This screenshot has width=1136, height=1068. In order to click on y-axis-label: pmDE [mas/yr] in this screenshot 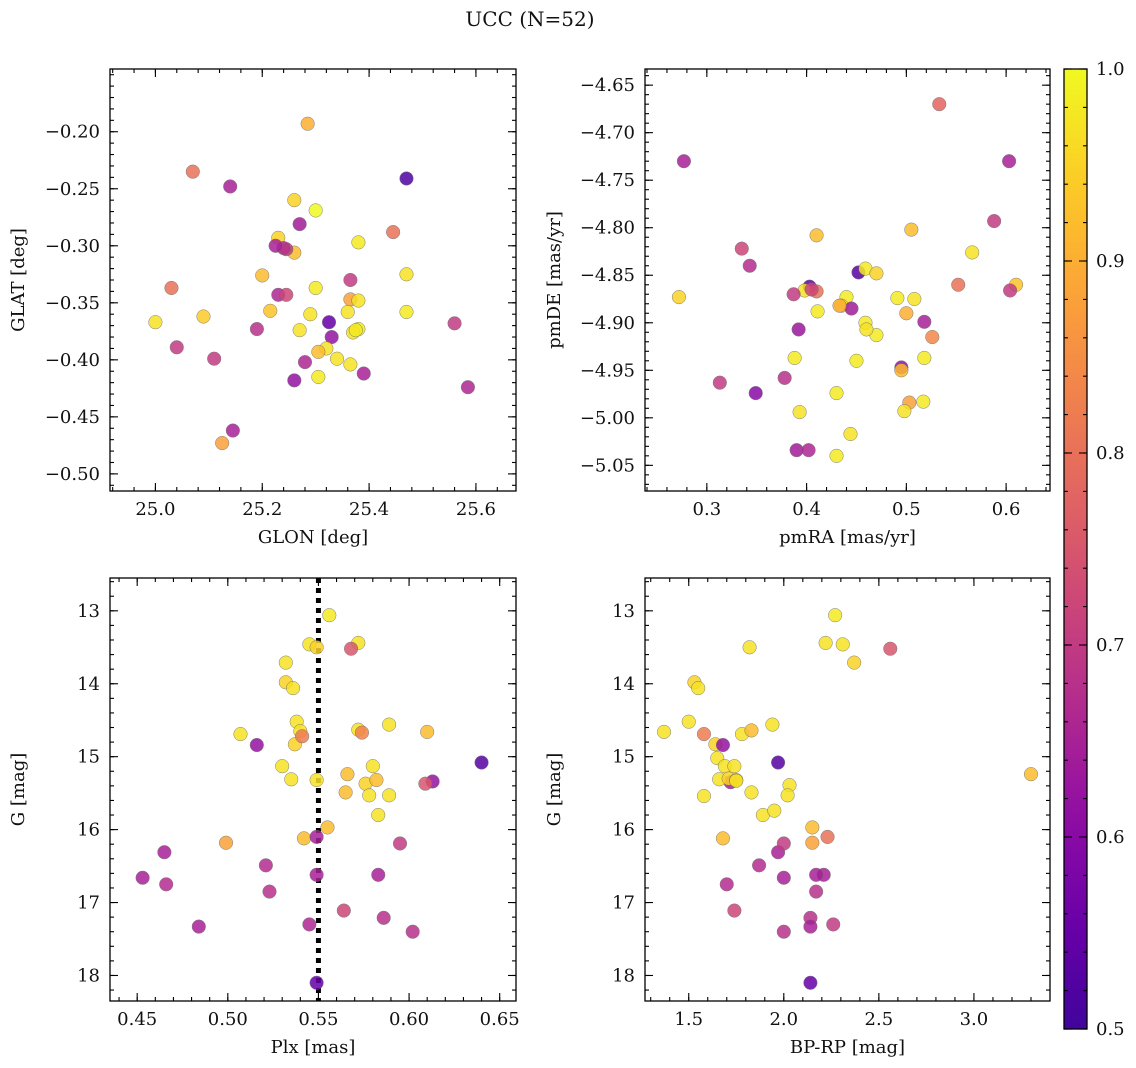, I will do `click(554, 280)`.